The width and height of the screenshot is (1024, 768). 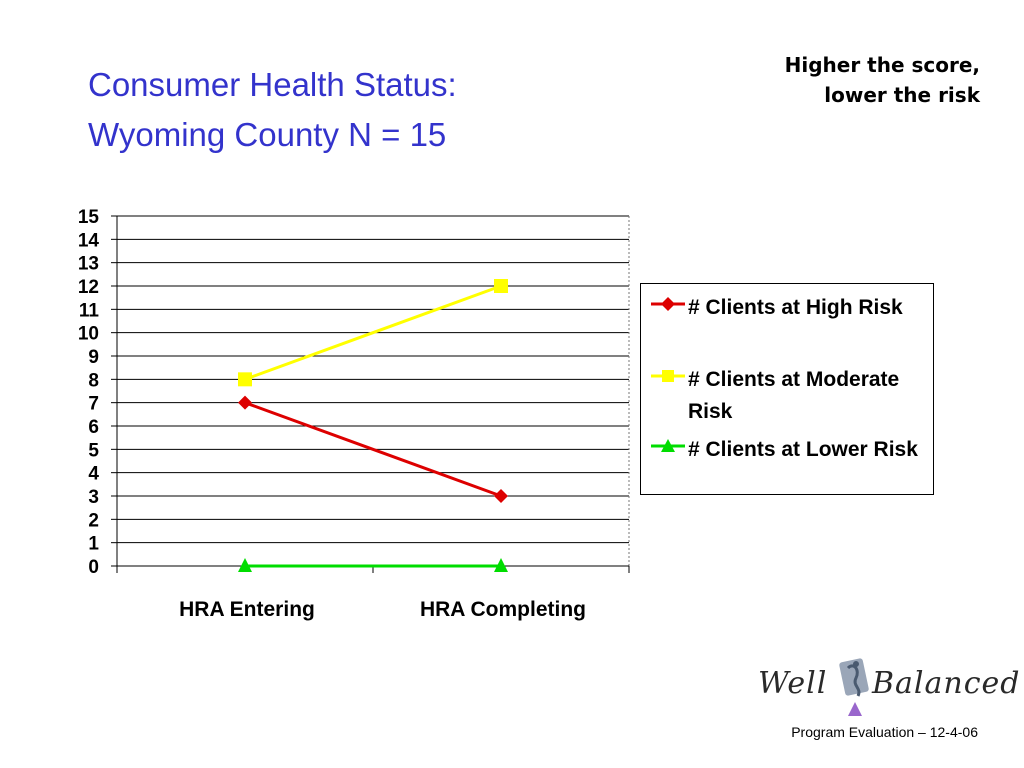 What do you see at coordinates (803, 449) in the screenshot?
I see `legend-label-lower-risk: # Clients at Lower Risk` at bounding box center [803, 449].